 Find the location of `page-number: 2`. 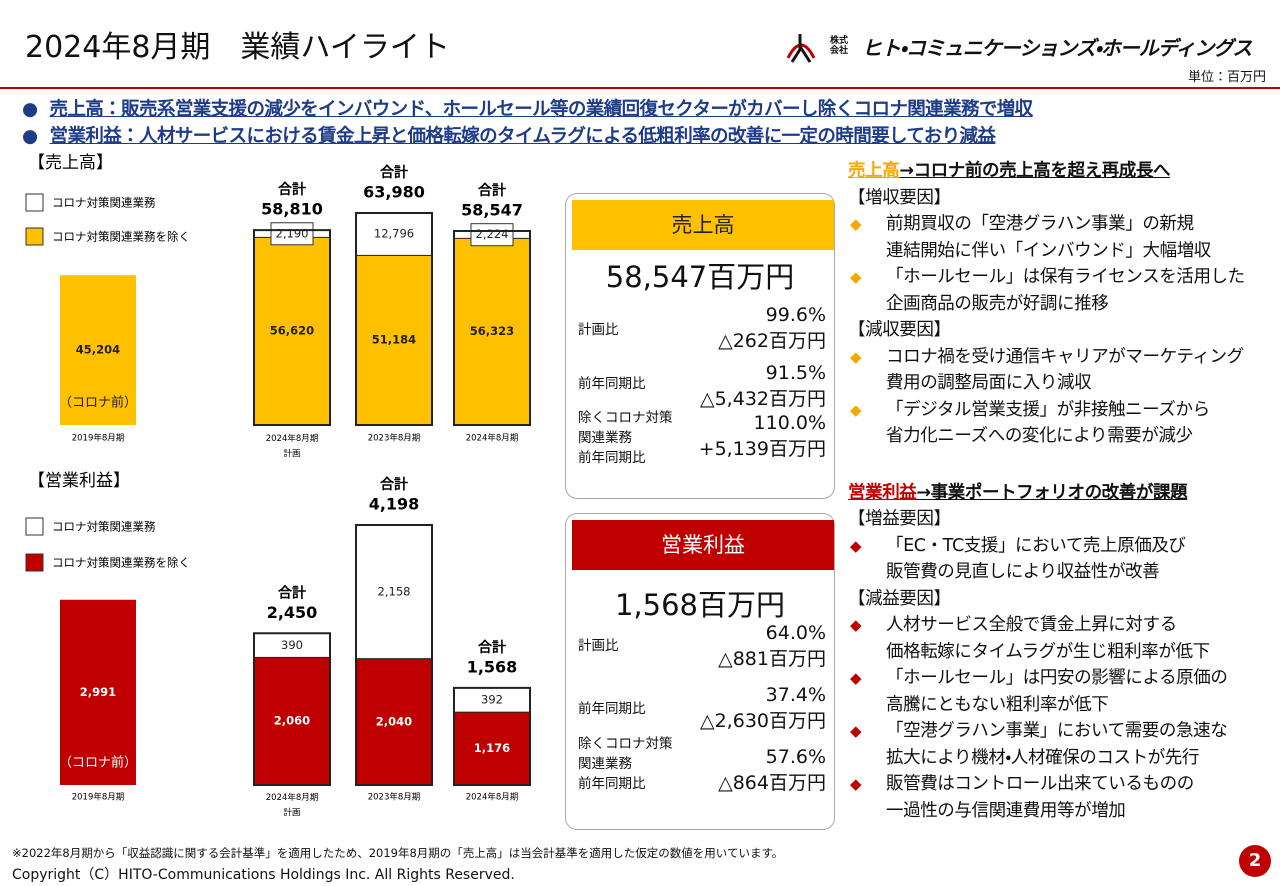

page-number: 2 is located at coordinates (1255, 861).